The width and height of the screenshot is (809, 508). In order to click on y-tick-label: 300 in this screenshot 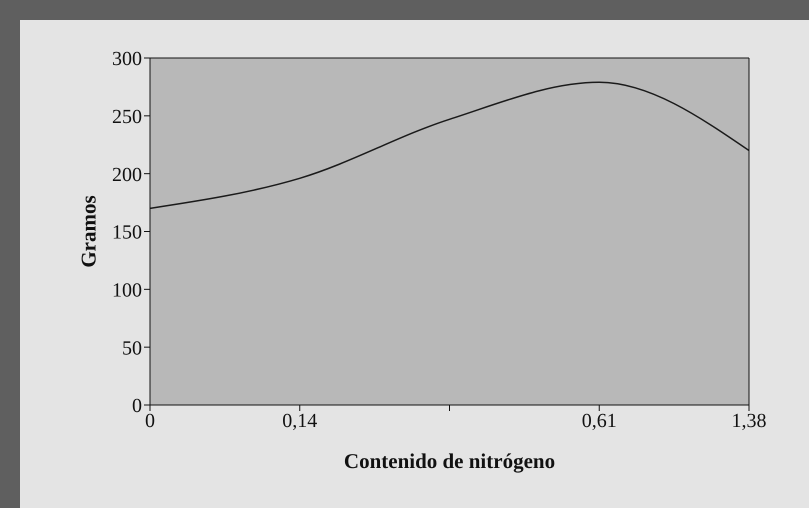, I will do `click(127, 59)`.